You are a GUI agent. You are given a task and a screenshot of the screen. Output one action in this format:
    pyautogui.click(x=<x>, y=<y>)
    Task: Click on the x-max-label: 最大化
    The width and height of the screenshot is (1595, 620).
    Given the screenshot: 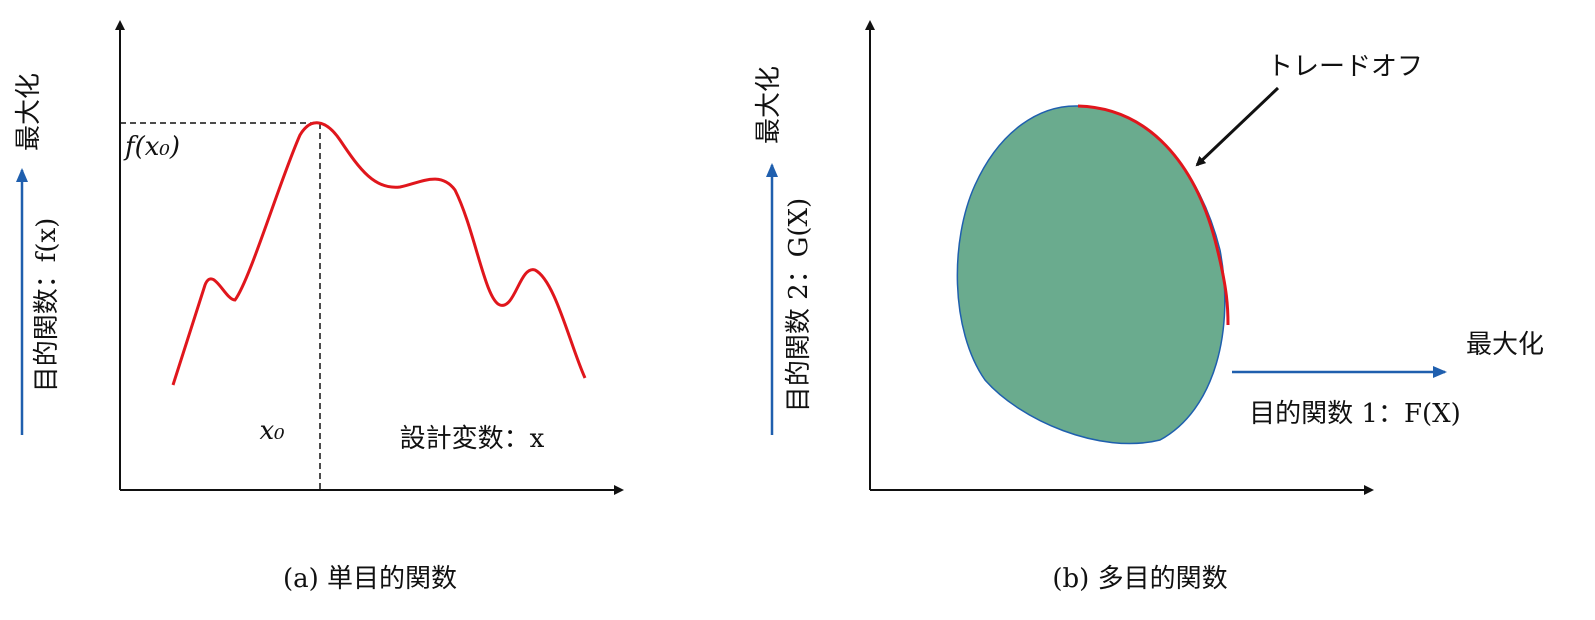 What is the action you would take?
    pyautogui.click(x=1505, y=345)
    